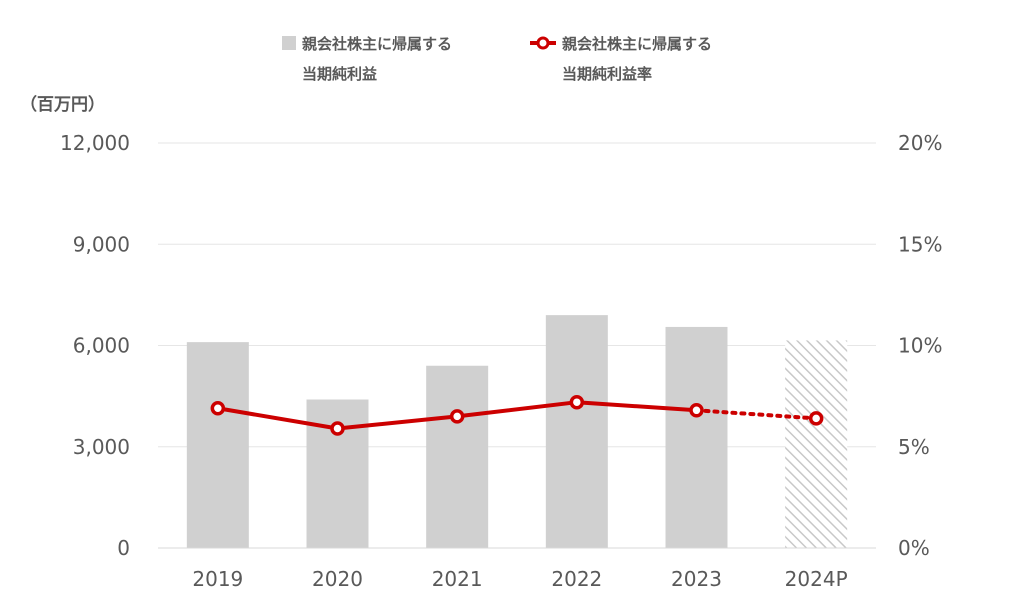 This screenshot has height=616, width=1024. What do you see at coordinates (101, 447) in the screenshot?
I see `y-left-tick-label: 3,000` at bounding box center [101, 447].